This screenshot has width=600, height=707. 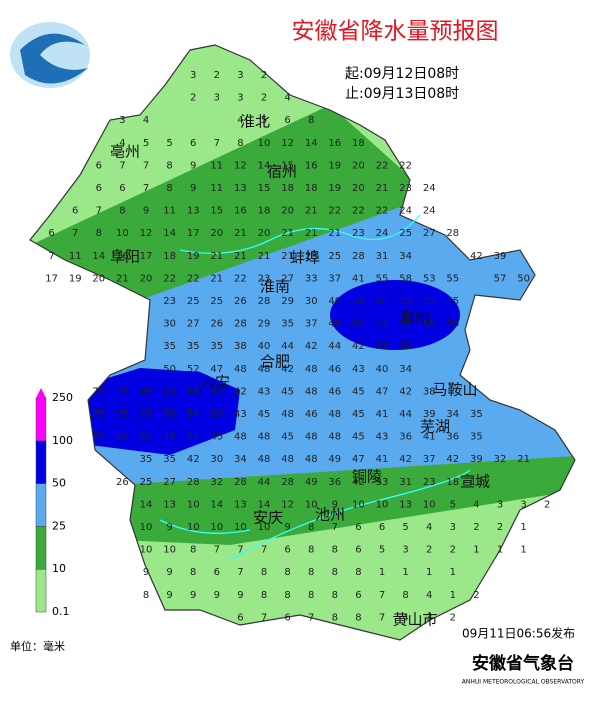 I want to click on rain-value: 47, so click(x=216, y=369).